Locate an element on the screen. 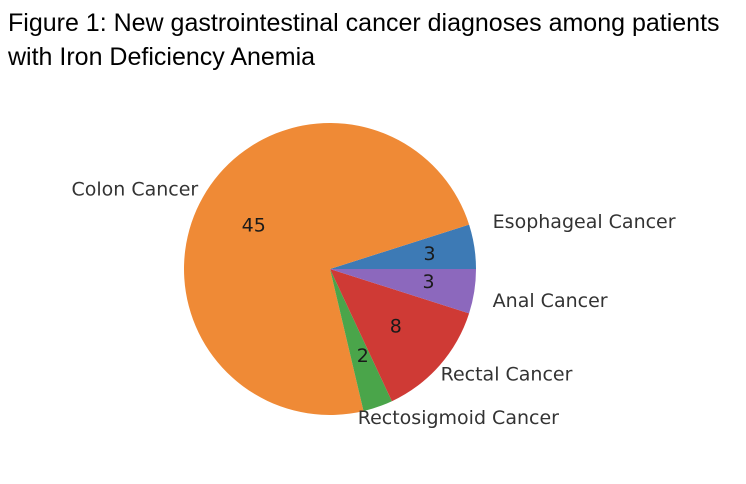 This screenshot has height=484, width=746. value-label-esophageal-cancer: 3 is located at coordinates (430, 254).